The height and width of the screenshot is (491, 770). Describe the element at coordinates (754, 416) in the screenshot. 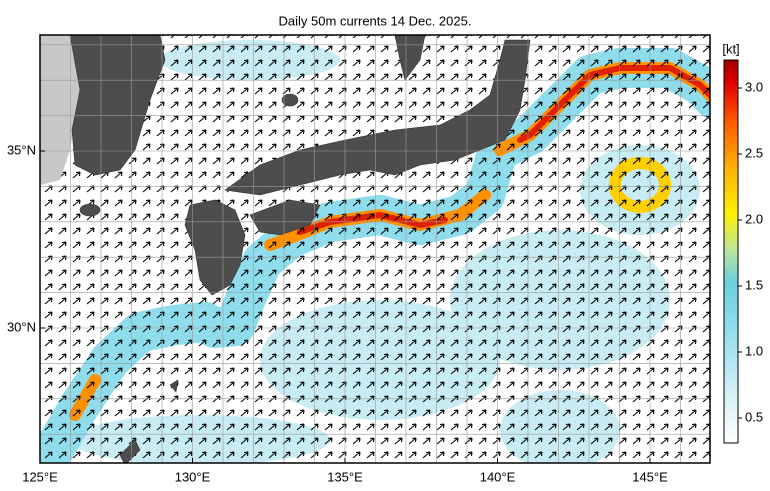

I see `colorbar-label: 0.5` at that location.